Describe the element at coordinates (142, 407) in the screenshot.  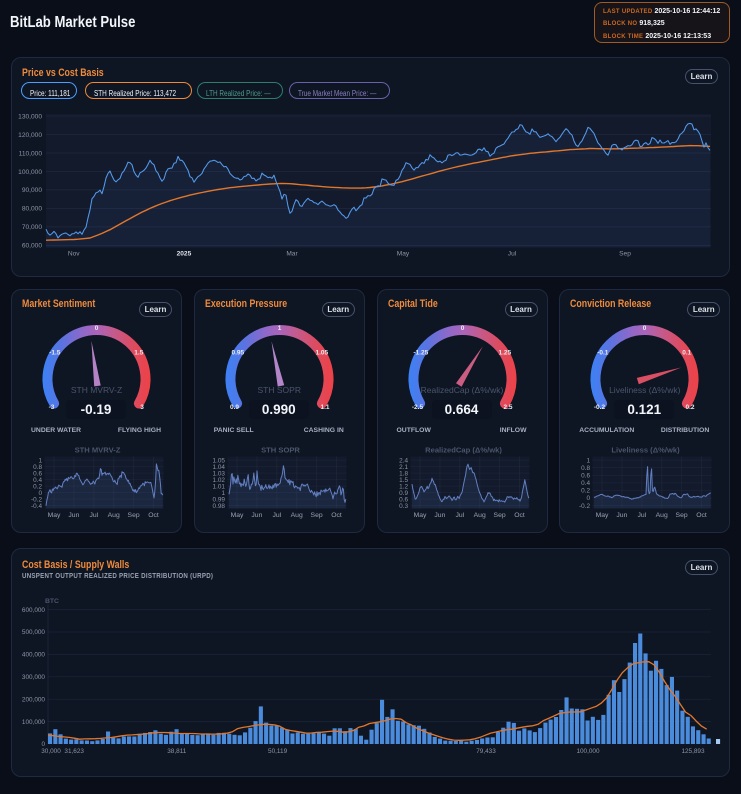
I see `svg-text: 3` at that location.